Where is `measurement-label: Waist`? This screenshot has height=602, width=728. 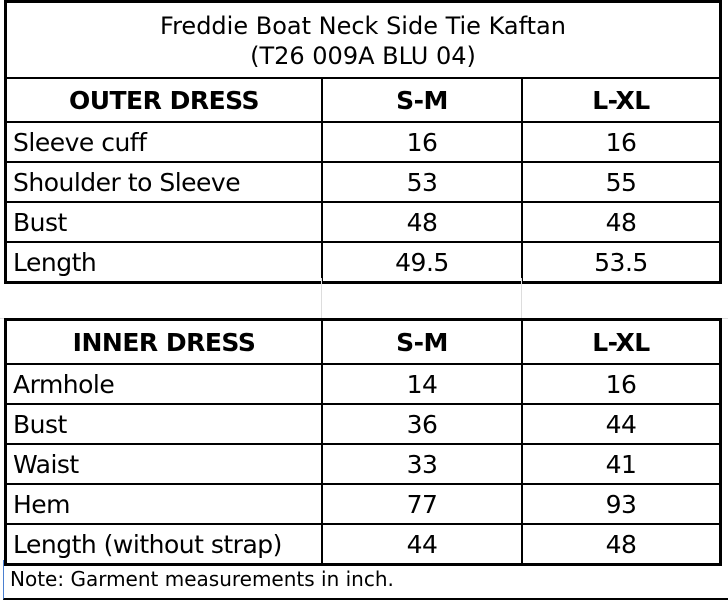 measurement-label: Waist is located at coordinates (165, 464).